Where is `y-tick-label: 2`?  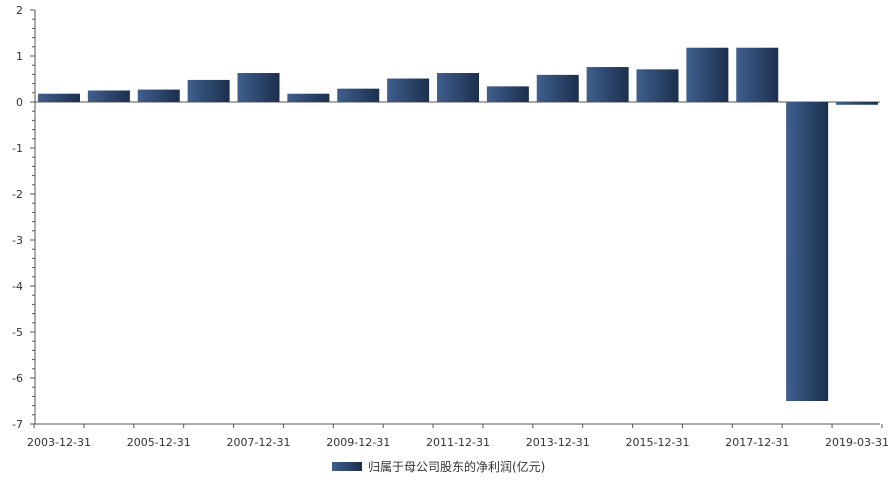 y-tick-label: 2 is located at coordinates (19, 10).